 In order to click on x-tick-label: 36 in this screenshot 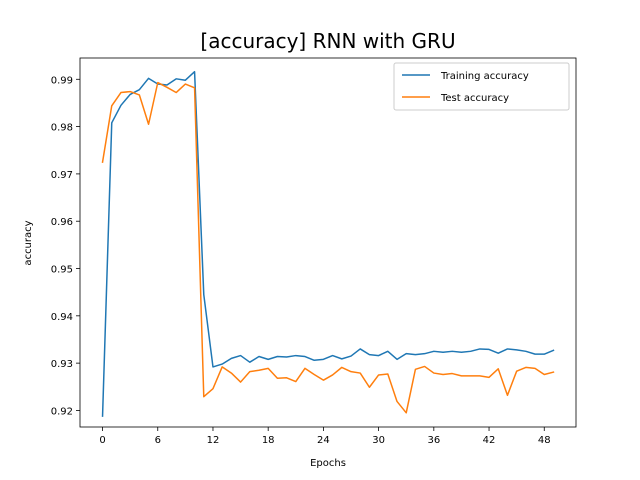, I will do `click(433, 440)`.